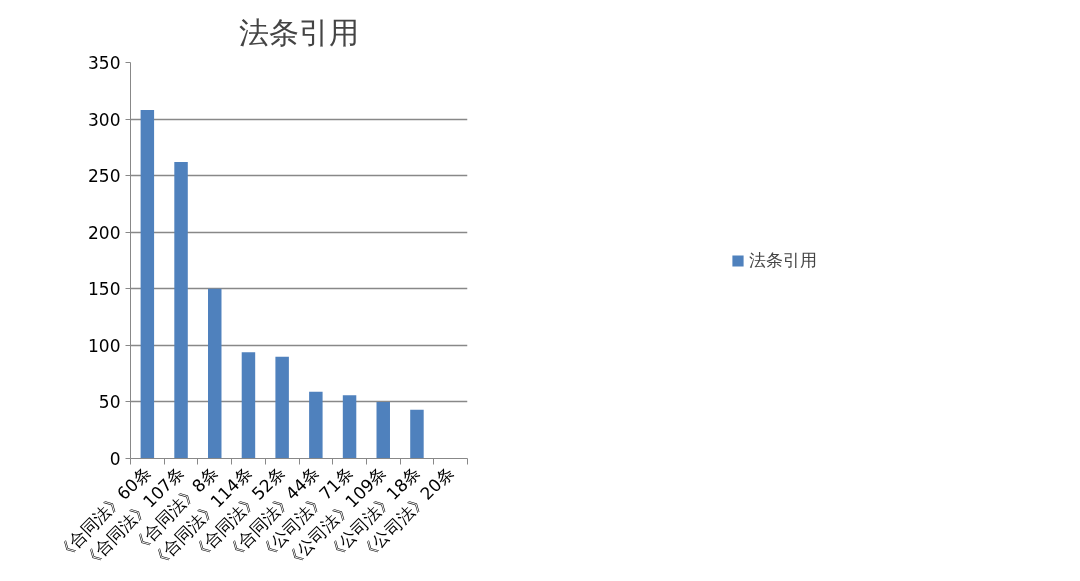 The image size is (1080, 581). I want to click on y-tick-label: 200, so click(104, 232).